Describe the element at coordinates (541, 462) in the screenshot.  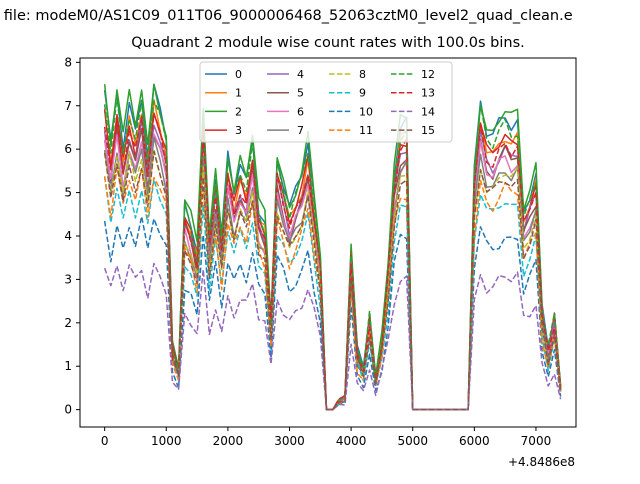
I see `x-offset-text: +4.8486e8` at that location.